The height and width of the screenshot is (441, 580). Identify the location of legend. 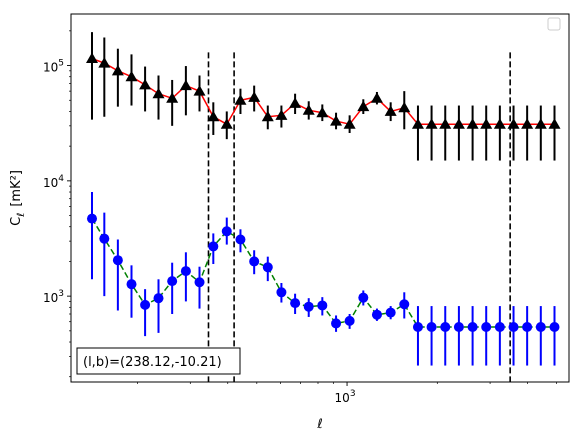
(554, 24).